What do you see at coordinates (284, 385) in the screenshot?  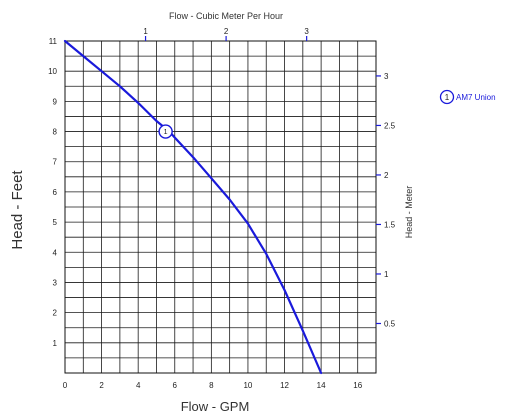 I see `x-tick-label: 12` at bounding box center [284, 385].